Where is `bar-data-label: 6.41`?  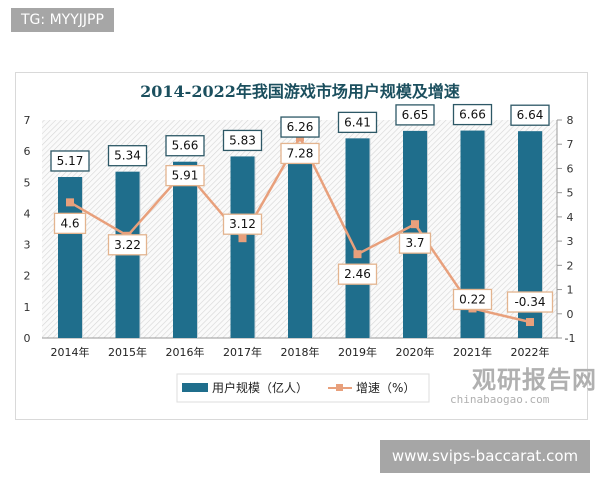 bar-data-label: 6.41 is located at coordinates (357, 122).